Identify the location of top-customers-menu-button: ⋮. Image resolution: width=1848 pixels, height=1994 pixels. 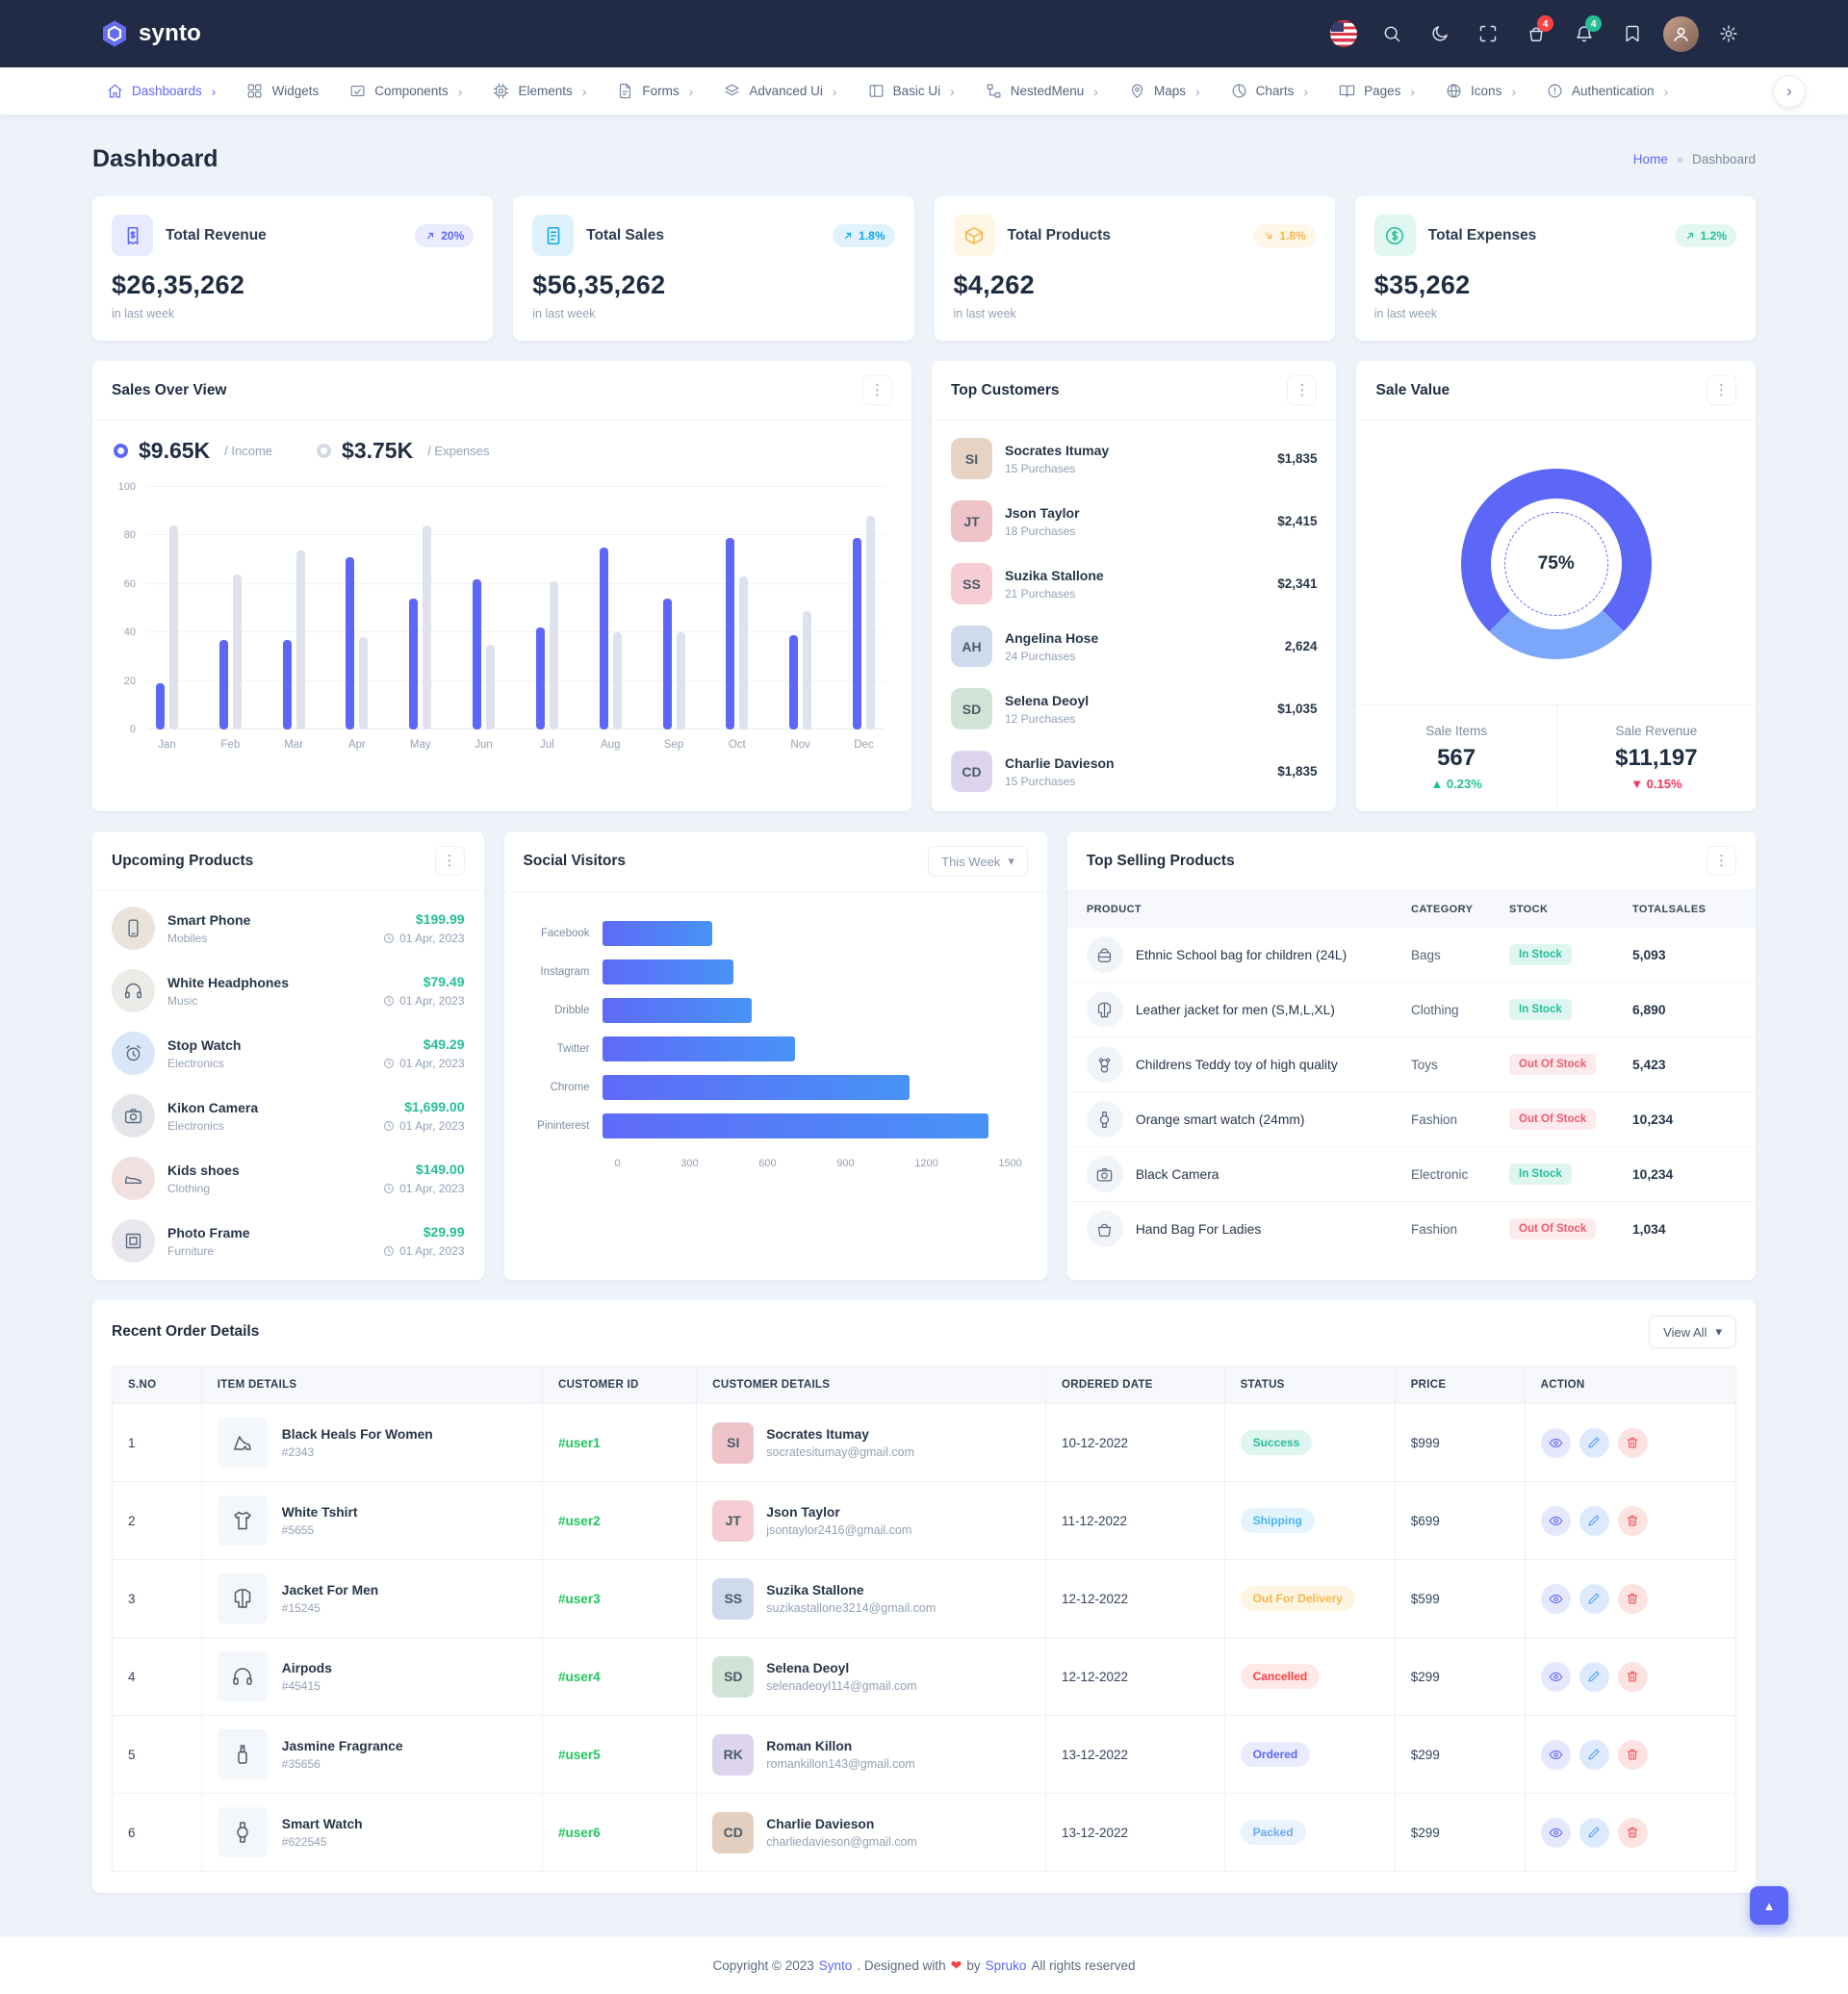
(1302, 390).